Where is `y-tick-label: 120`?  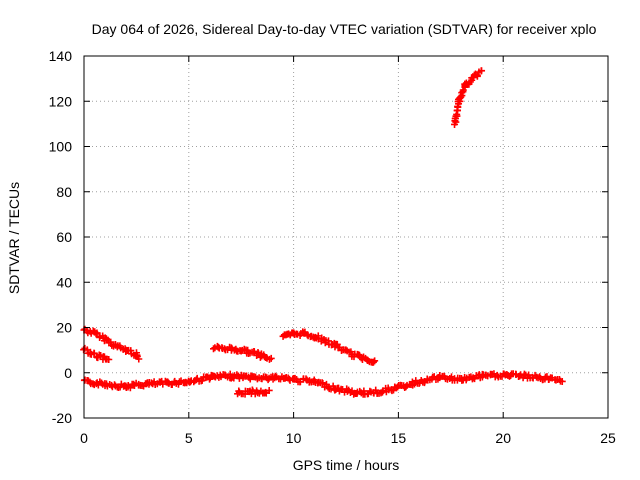 y-tick-label: 120 is located at coordinates (61, 101).